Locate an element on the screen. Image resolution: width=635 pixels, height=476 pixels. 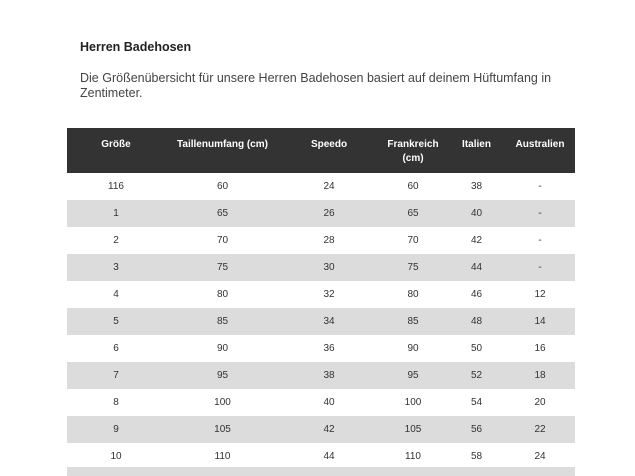
table-cell: 1 is located at coordinates (116, 213).